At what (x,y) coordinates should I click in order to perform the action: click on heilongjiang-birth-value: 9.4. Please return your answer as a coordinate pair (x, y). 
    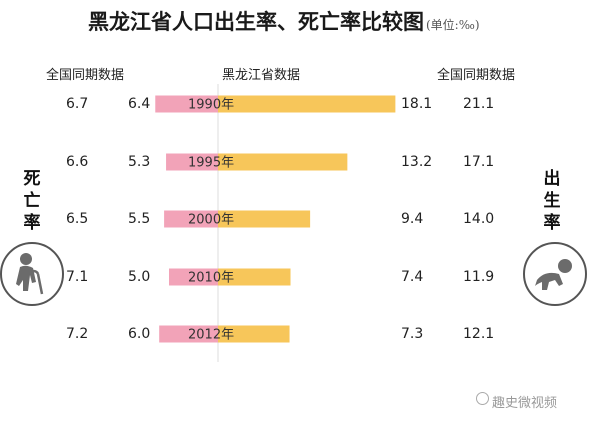
    Looking at the image, I should click on (412, 219).